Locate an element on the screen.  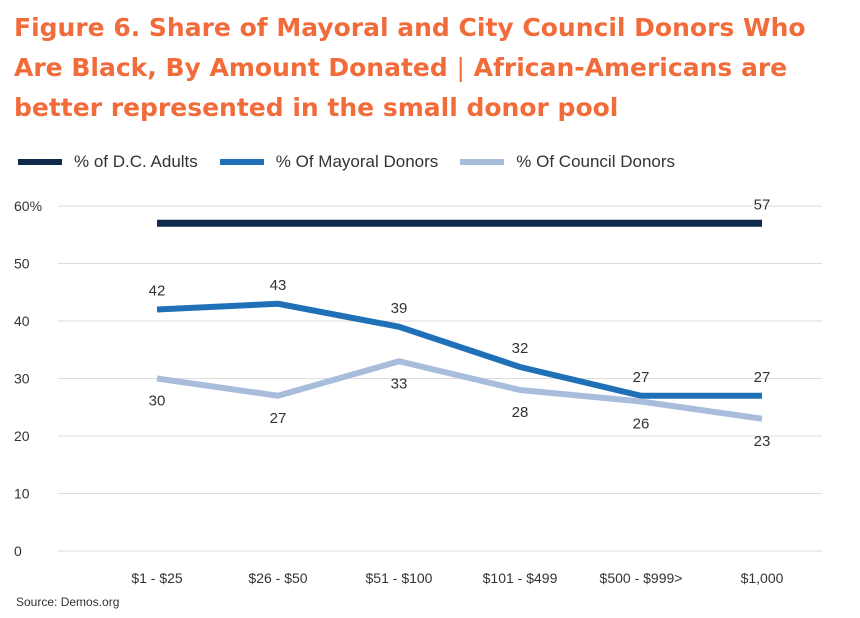
x-tick-label: $1,000 is located at coordinates (762, 578).